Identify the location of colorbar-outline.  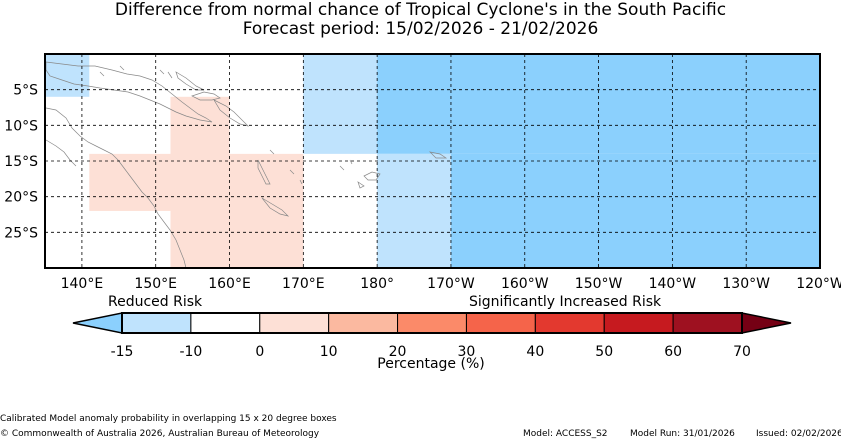
(432, 323).